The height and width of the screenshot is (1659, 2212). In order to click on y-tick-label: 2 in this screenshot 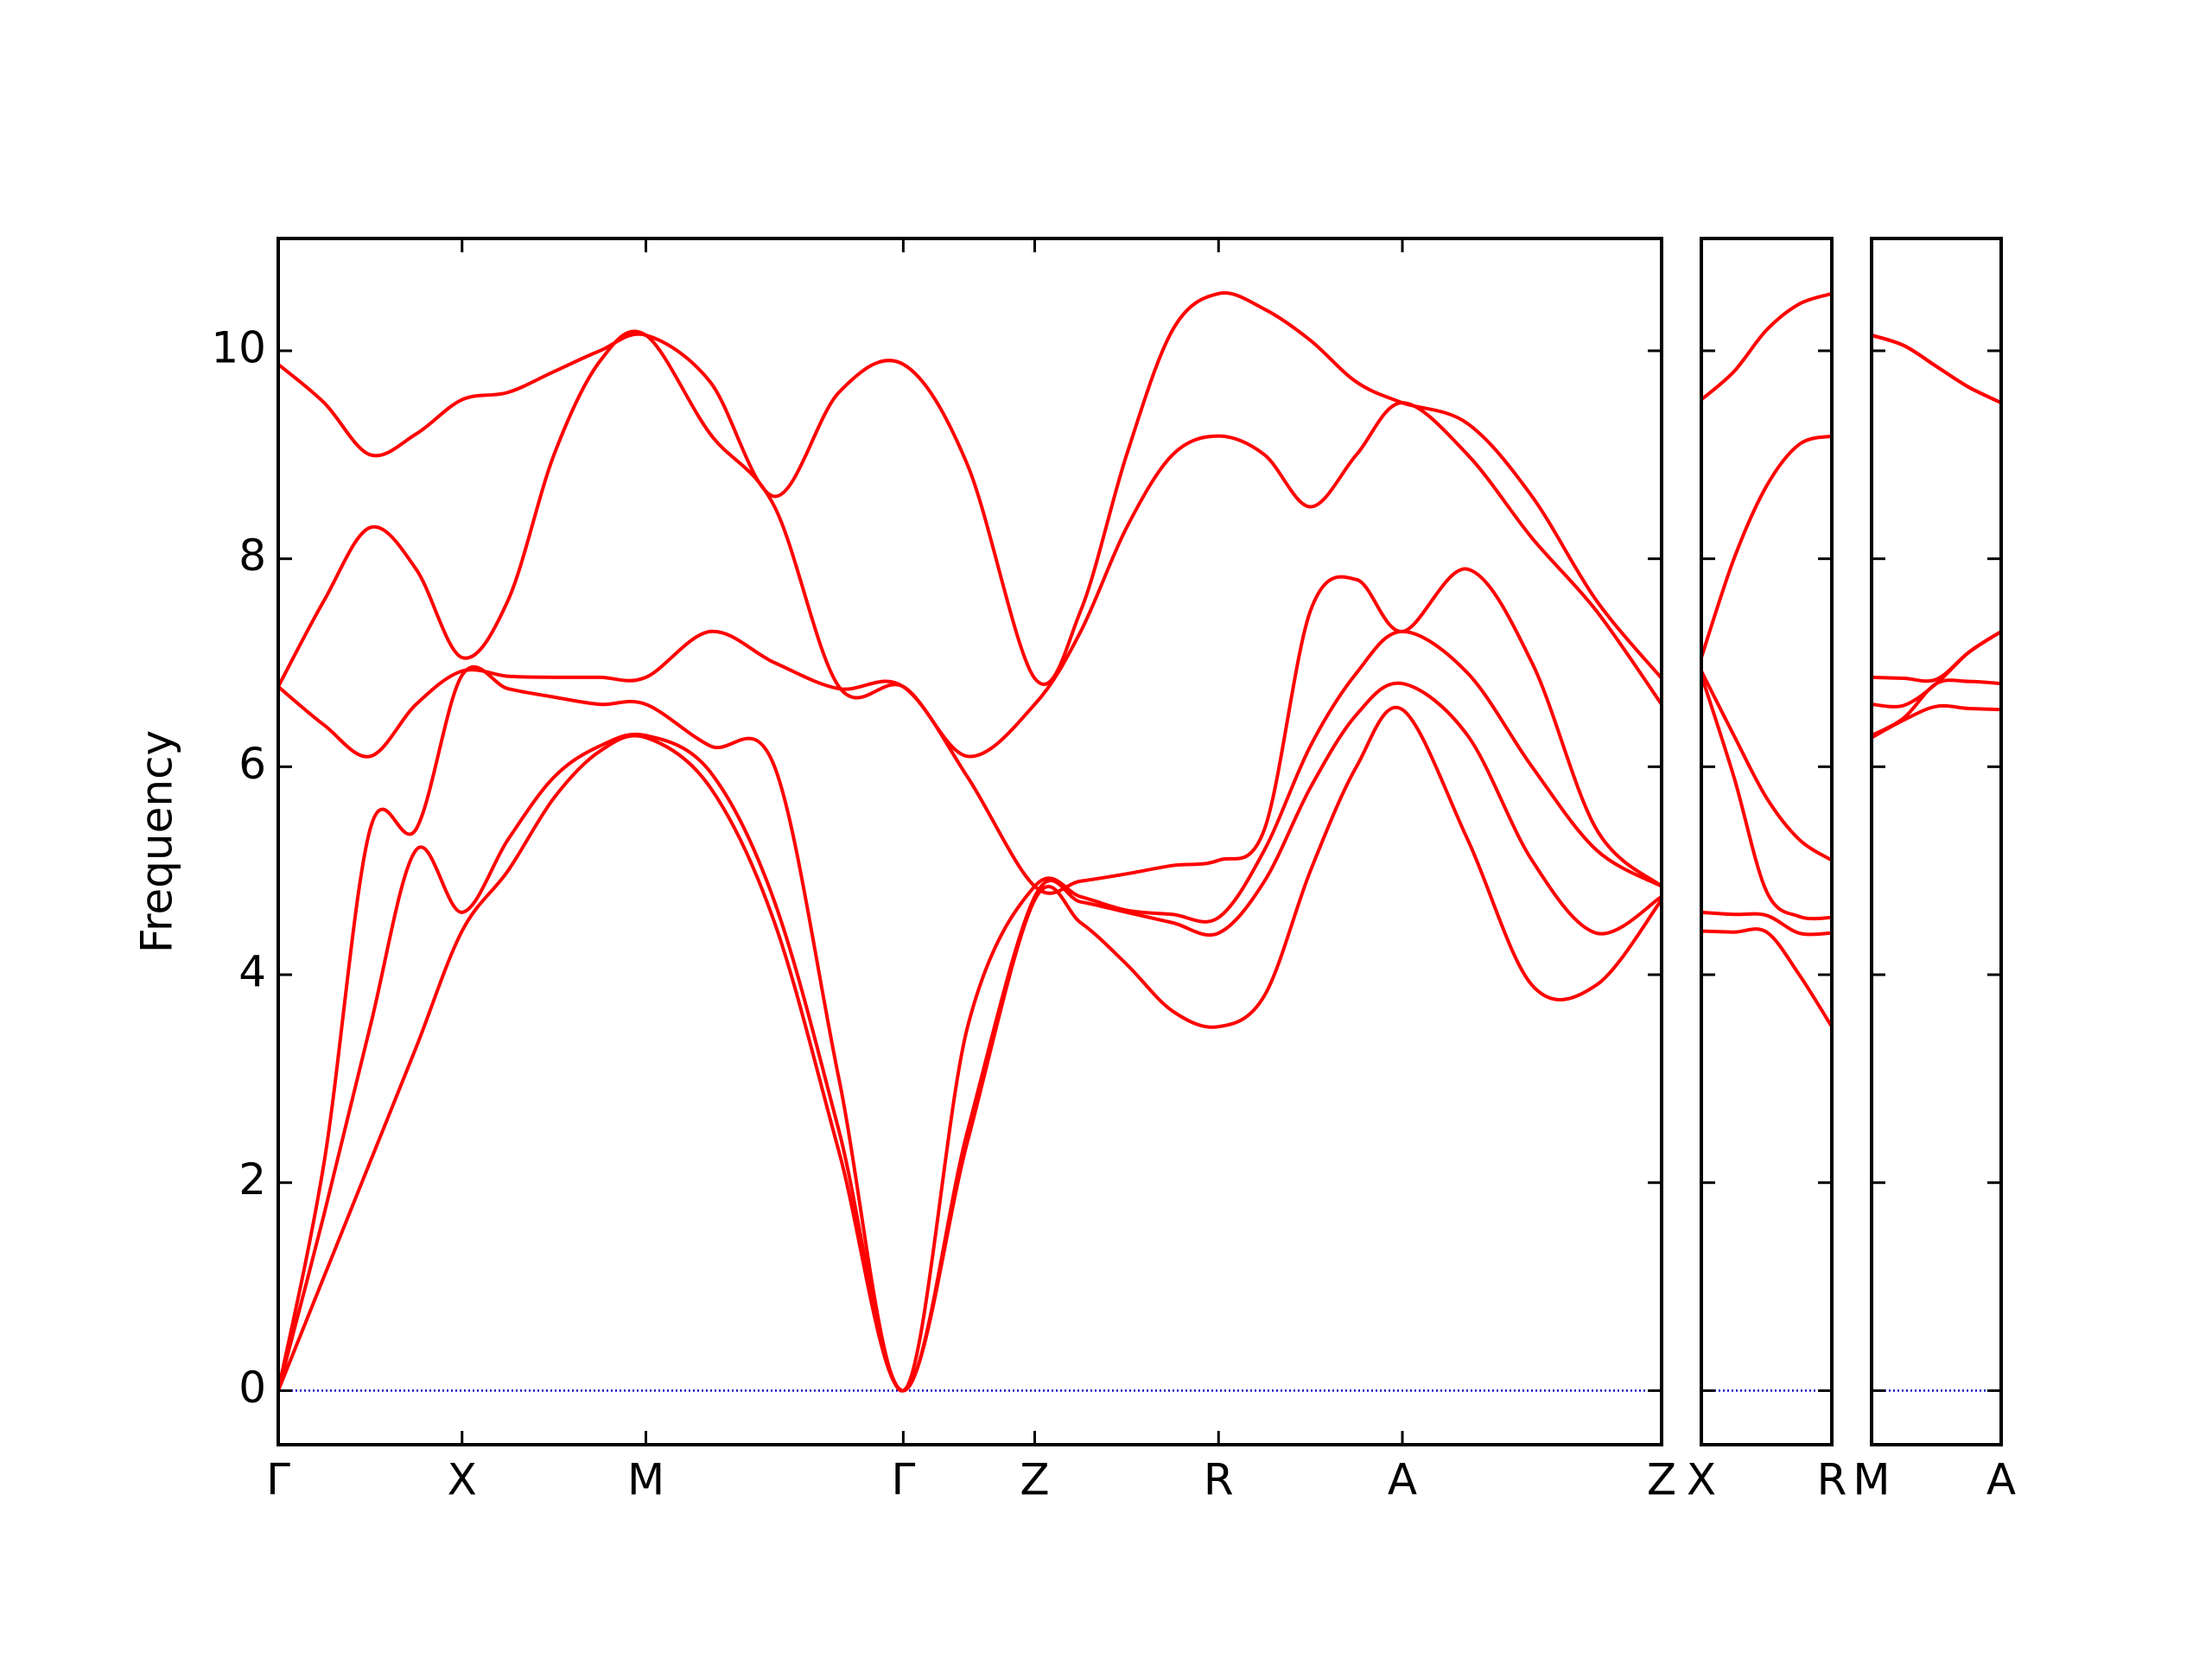, I will do `click(252, 1179)`.